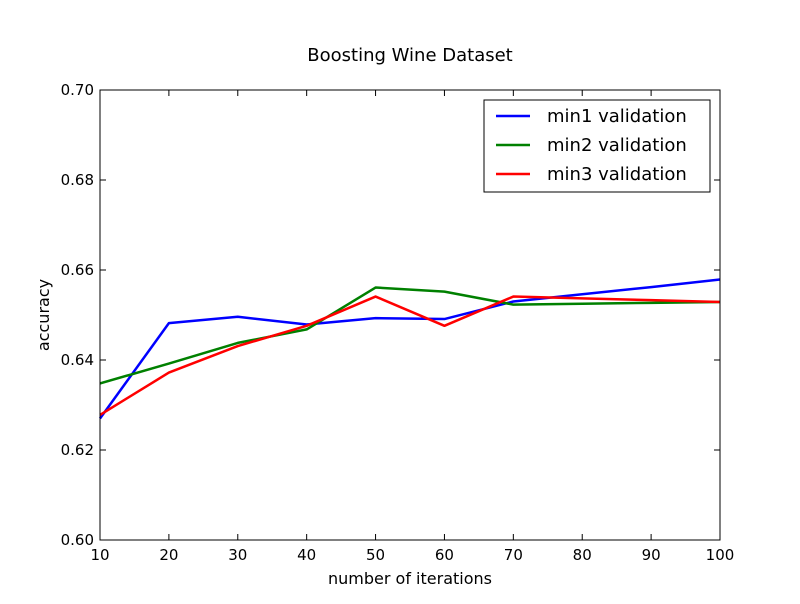 This screenshot has height=604, width=800. What do you see at coordinates (77, 540) in the screenshot?
I see `y-tick-label: 0.60` at bounding box center [77, 540].